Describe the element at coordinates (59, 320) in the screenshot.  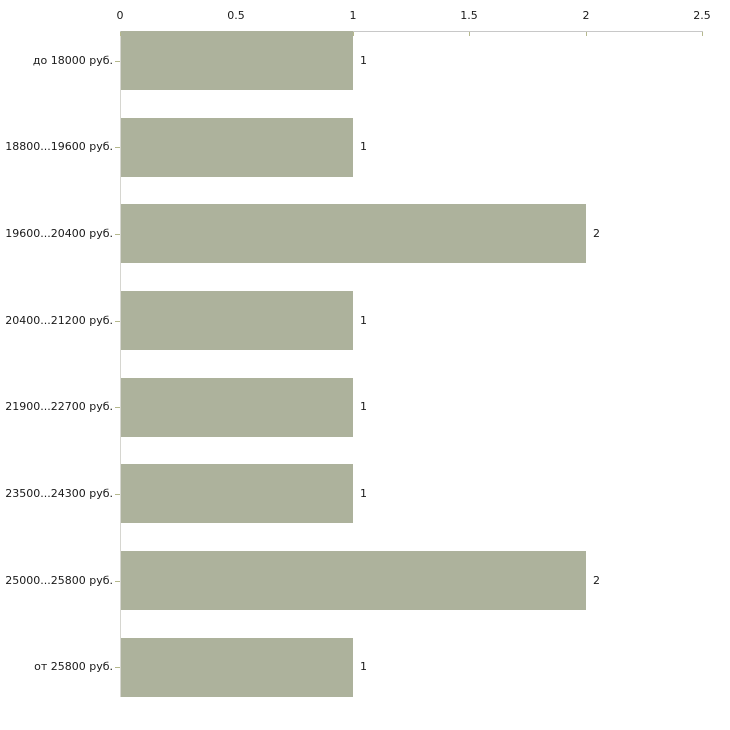
I see `category-label: 20400...21200 руб.` at that location.